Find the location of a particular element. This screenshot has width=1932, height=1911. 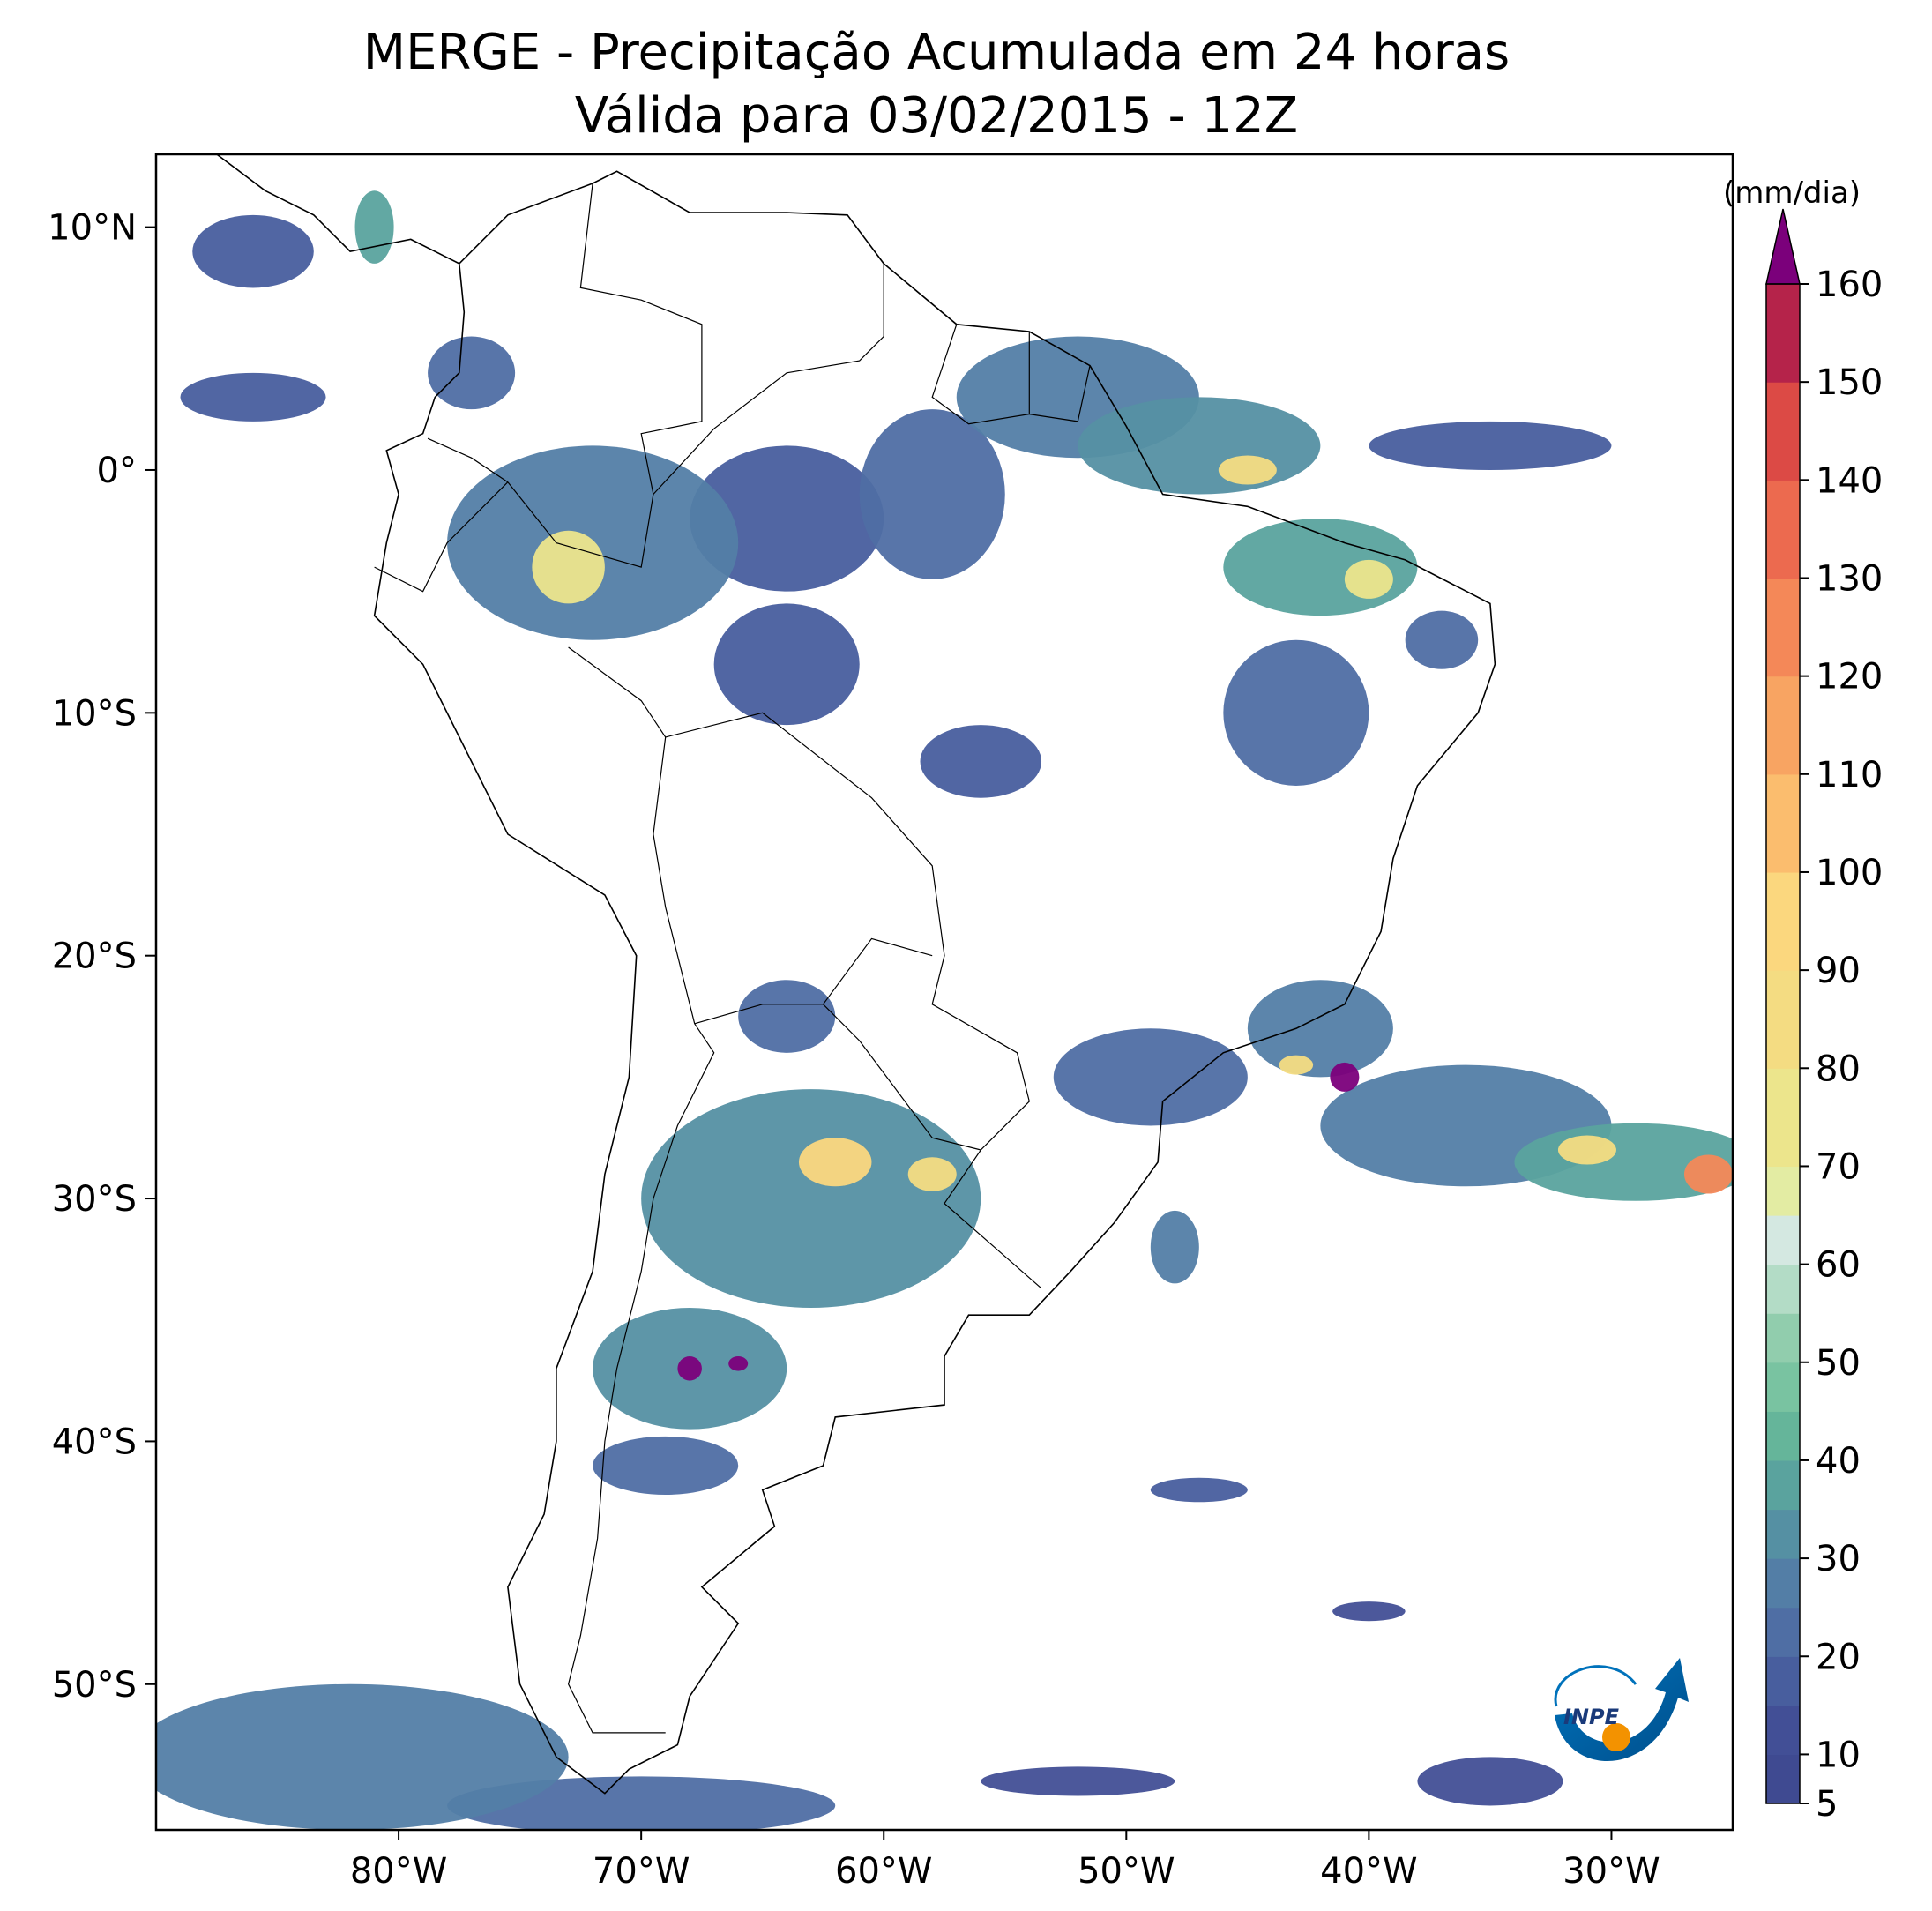

colorbar-extend-arrow is located at coordinates (1783, 247).